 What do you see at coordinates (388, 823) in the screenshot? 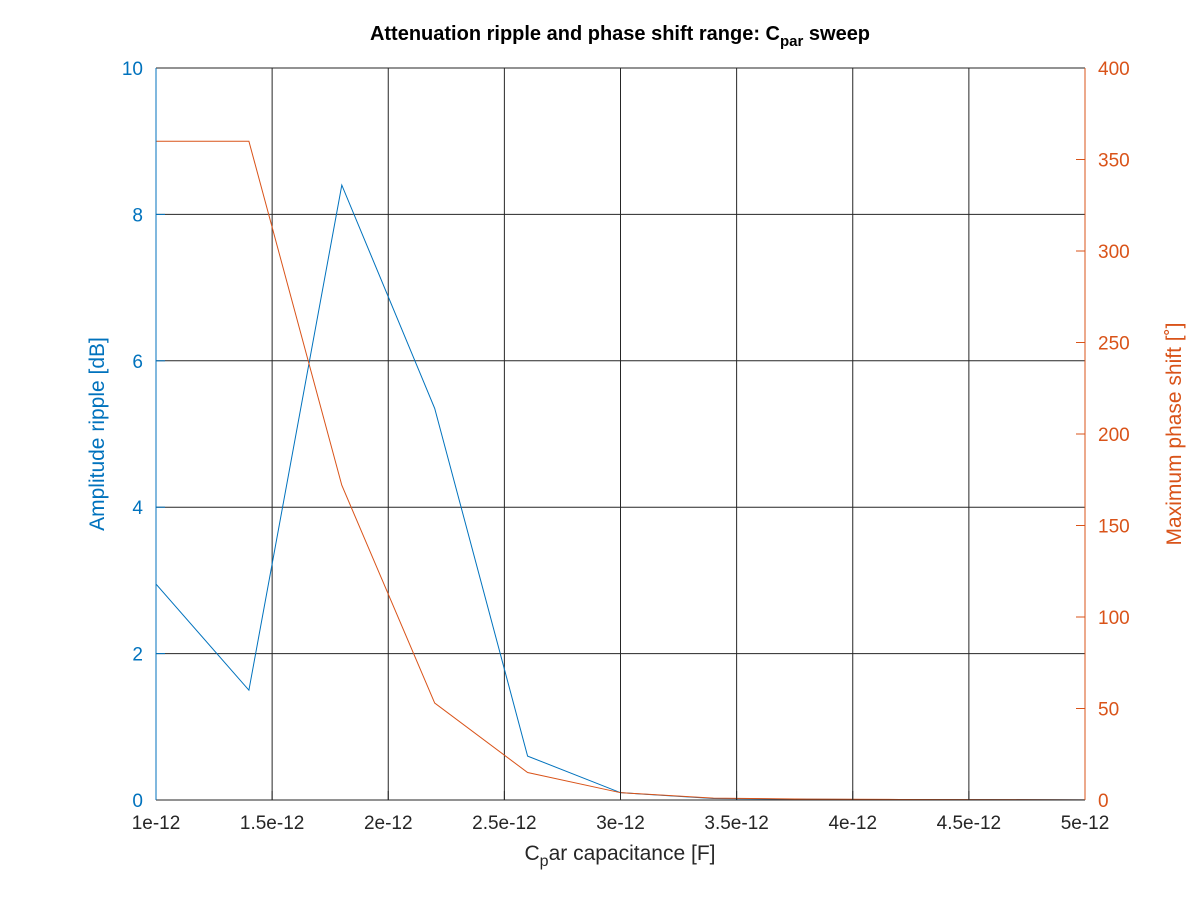
I see `x-tick-label: 2e-12` at bounding box center [388, 823].